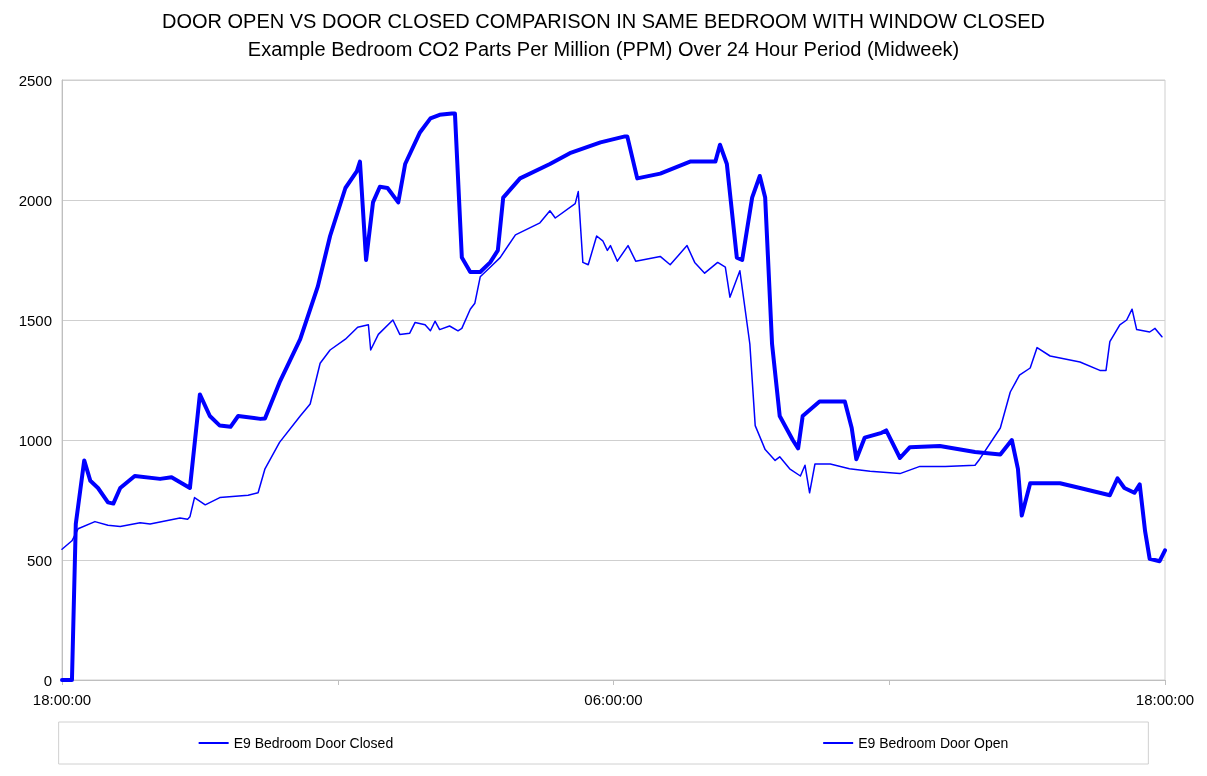 This screenshot has height=776, width=1207. Describe the element at coordinates (603, 21) in the screenshot. I see `chart-title: DOOR OPEN VS DOOR CLOSED COMPARISON IN SAME BEDROOM WITH WINDOW CLOSED` at that location.